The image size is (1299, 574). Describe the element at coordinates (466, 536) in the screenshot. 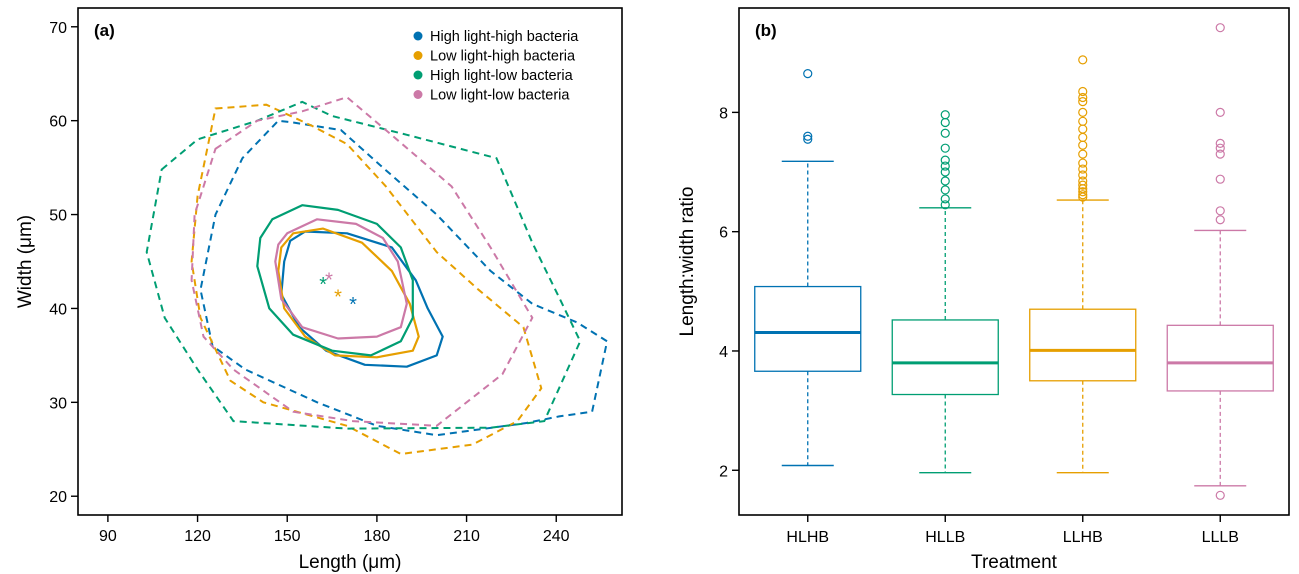

I see `x-tick-label: 210` at that location.